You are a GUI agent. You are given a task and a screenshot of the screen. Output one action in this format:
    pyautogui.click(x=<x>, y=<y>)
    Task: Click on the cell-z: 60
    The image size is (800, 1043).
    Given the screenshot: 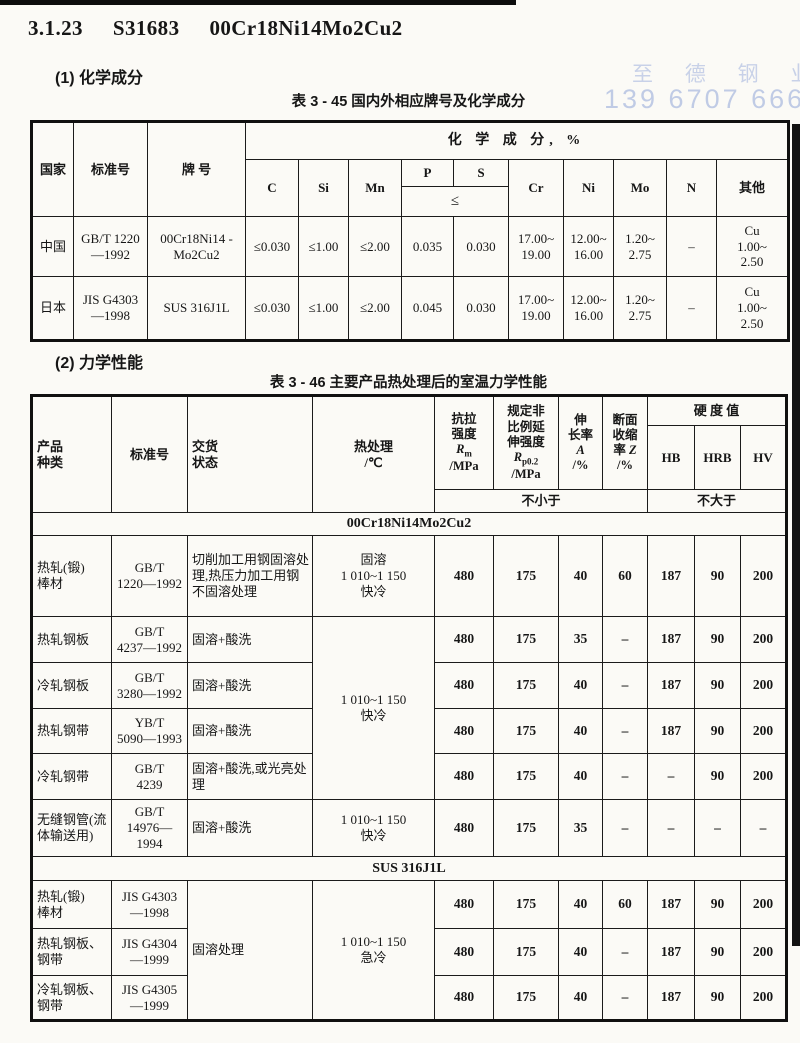 What is the action you would take?
    pyautogui.click(x=625, y=576)
    